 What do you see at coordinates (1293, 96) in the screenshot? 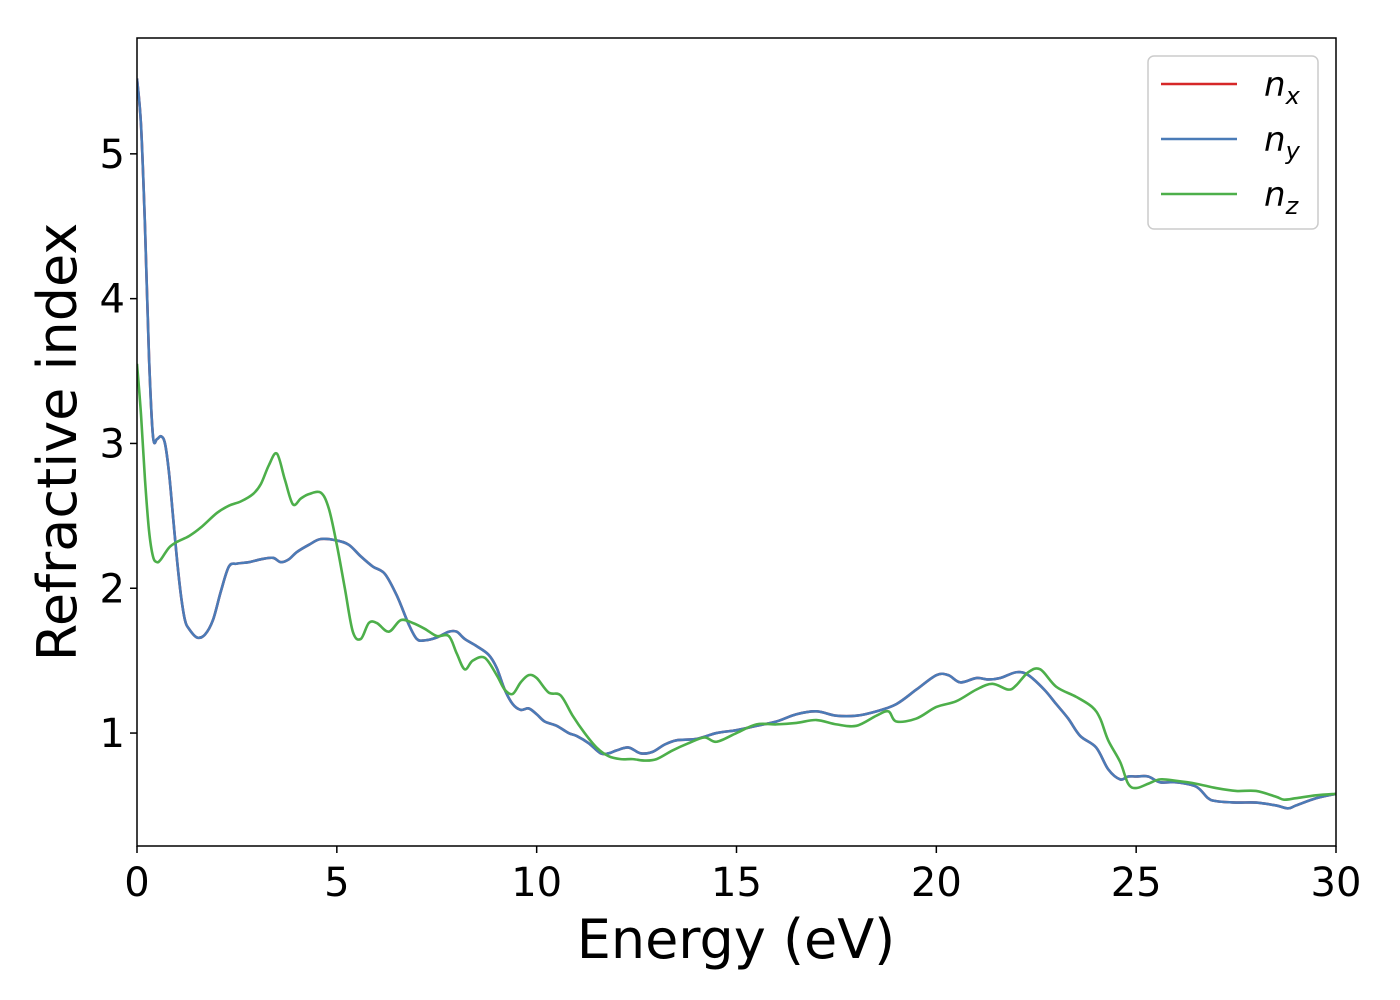
I see `legend-label-subscript: x` at bounding box center [1293, 96].